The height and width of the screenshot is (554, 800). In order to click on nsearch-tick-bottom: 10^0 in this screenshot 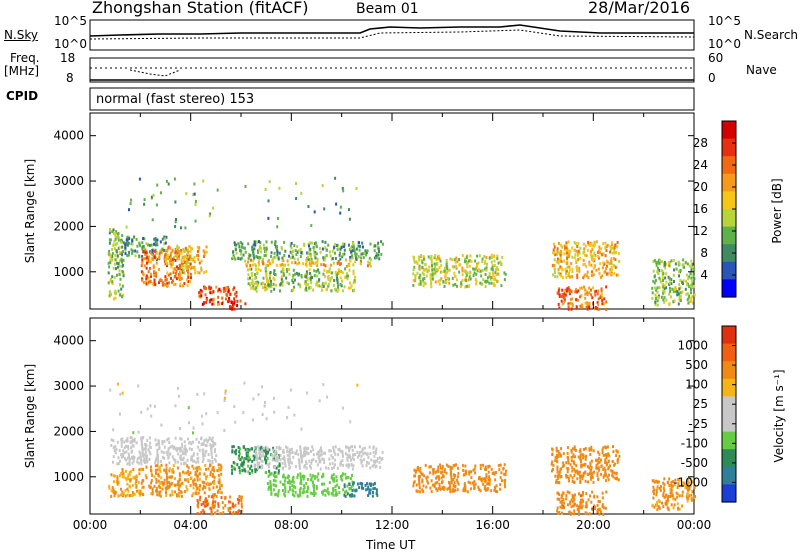, I will do `click(724, 44)`.